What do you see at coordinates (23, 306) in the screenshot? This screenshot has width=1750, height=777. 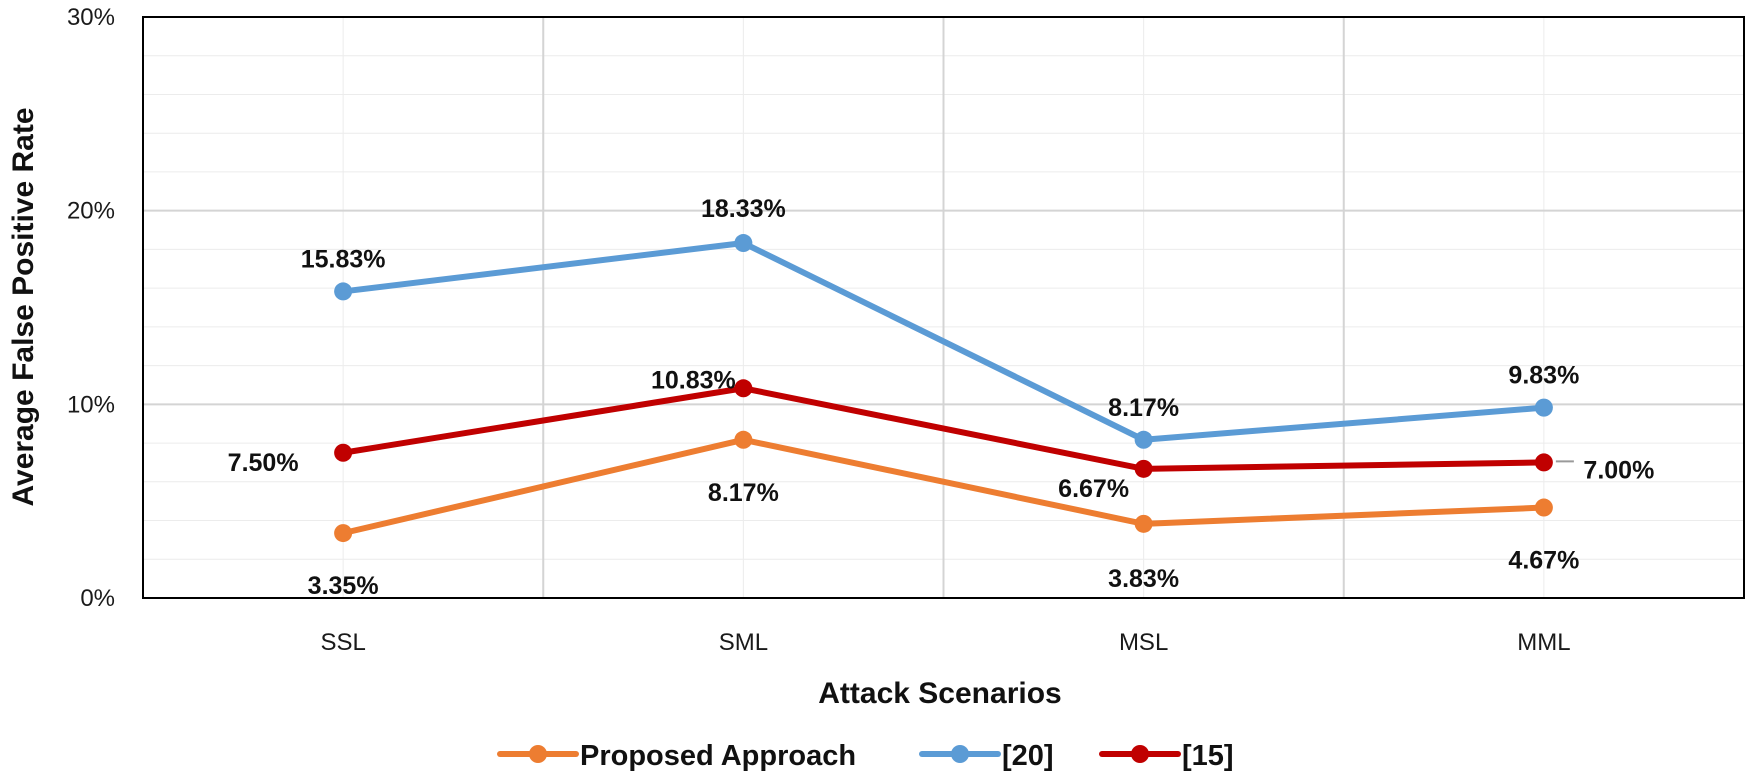 I see `y-axis-title: Average False Positive Rate` at bounding box center [23, 306].